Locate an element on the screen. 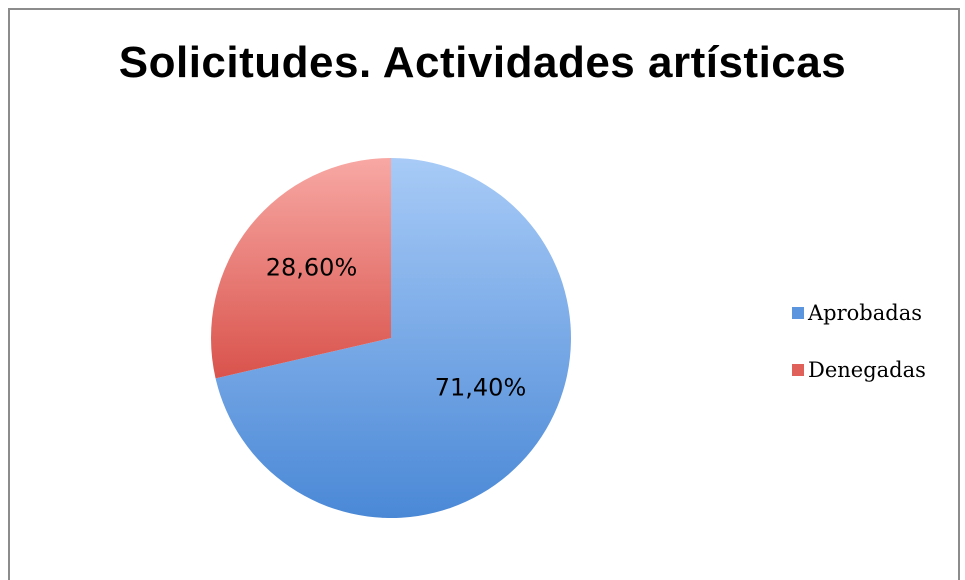 The width and height of the screenshot is (965, 580). chart-legend: Aprobadas Denegadas is located at coordinates (859, 357).